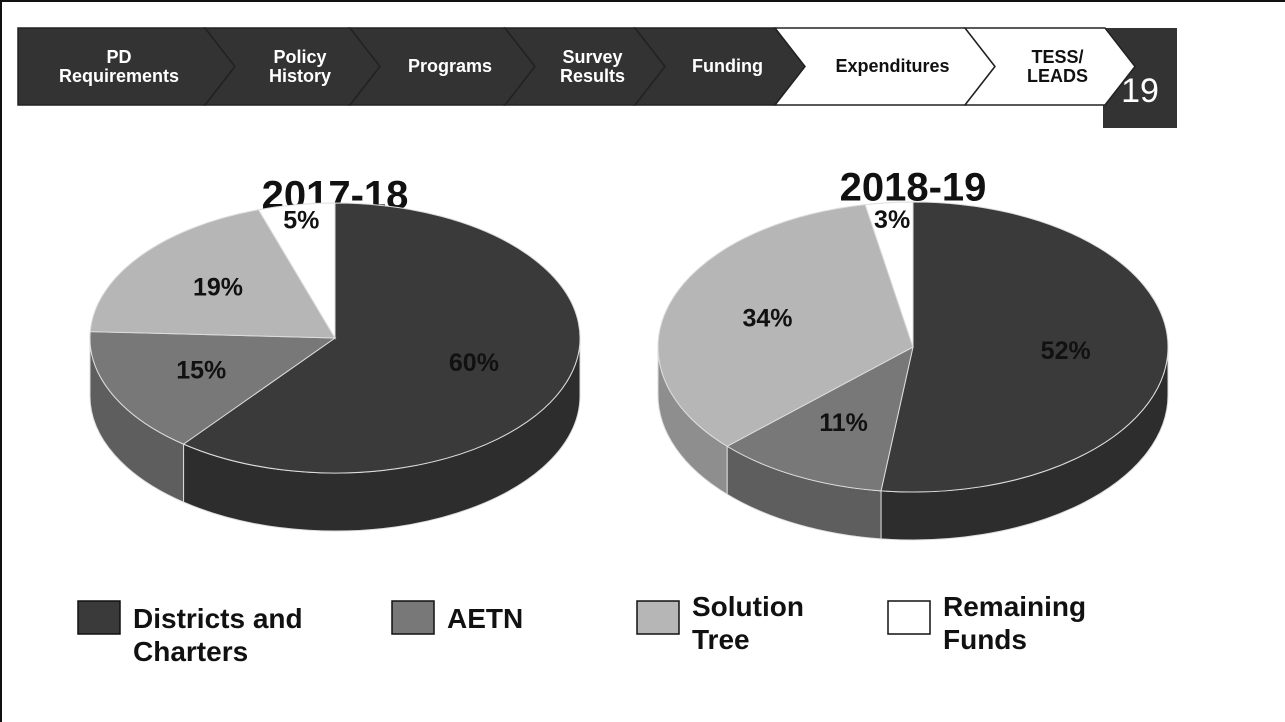 The width and height of the screenshot is (1285, 722). What do you see at coordinates (450, 66) in the screenshot?
I see `nav-item: Programs` at bounding box center [450, 66].